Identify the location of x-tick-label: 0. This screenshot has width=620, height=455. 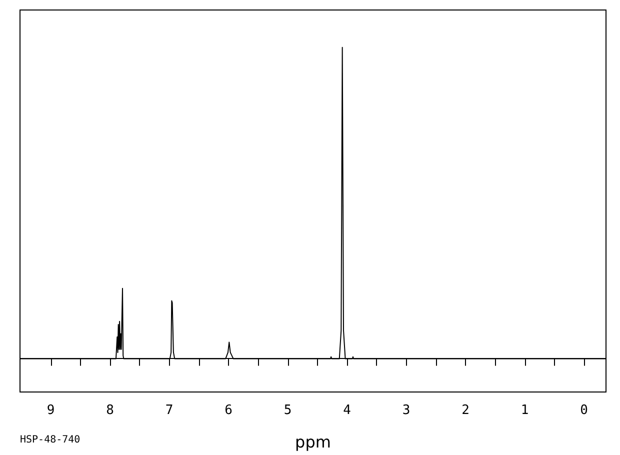
(584, 410).